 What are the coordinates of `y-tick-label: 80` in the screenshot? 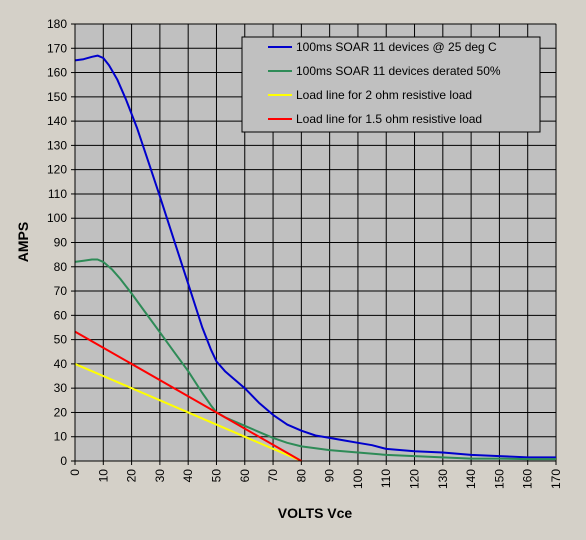 It's located at (61, 267).